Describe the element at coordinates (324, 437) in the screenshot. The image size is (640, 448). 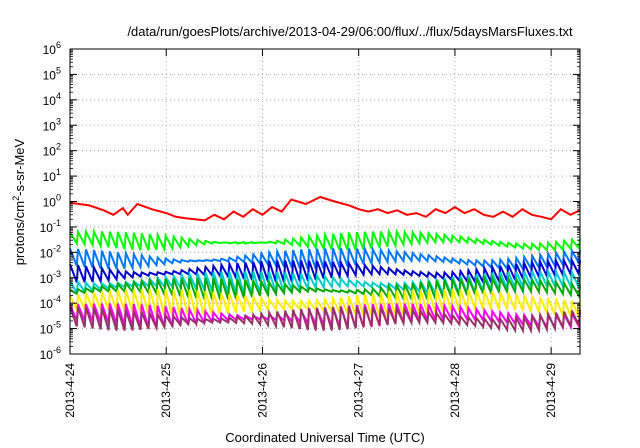
I see `x-axis-label: Coordinated Universal Time (UTC)` at that location.